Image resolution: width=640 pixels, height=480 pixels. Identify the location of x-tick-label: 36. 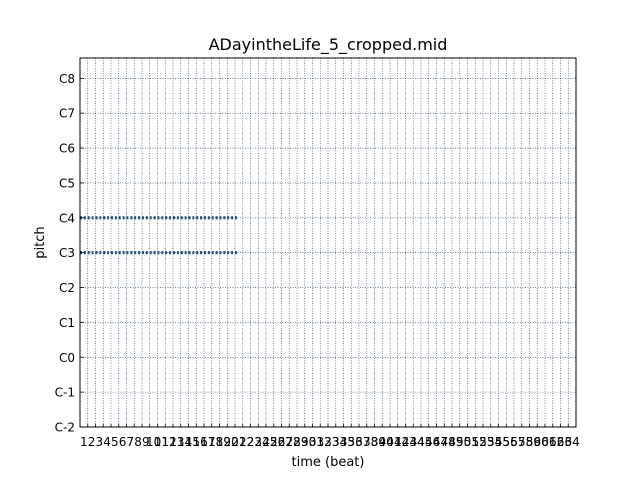
(354, 442).